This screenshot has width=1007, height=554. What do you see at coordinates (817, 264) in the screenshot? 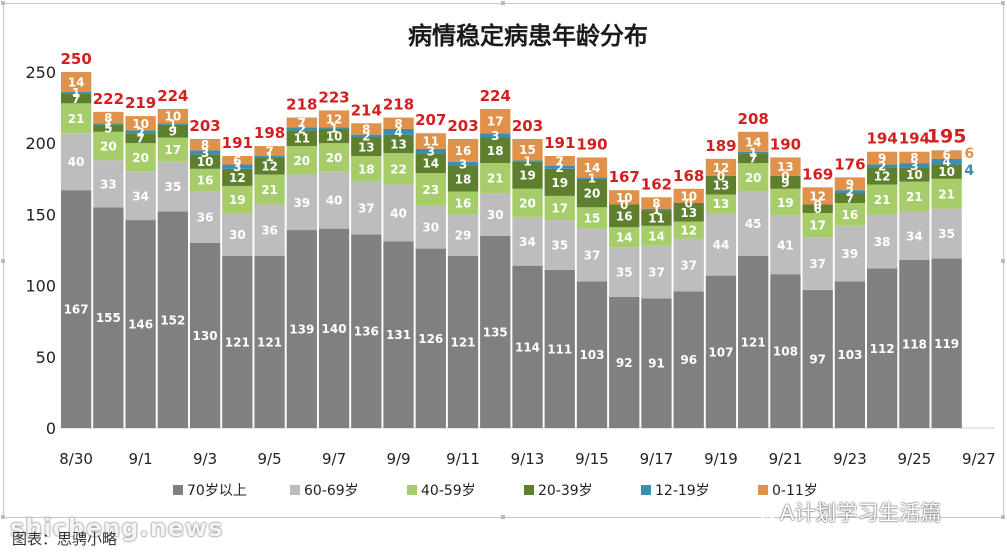
I see `segment-label: 37` at bounding box center [817, 264].